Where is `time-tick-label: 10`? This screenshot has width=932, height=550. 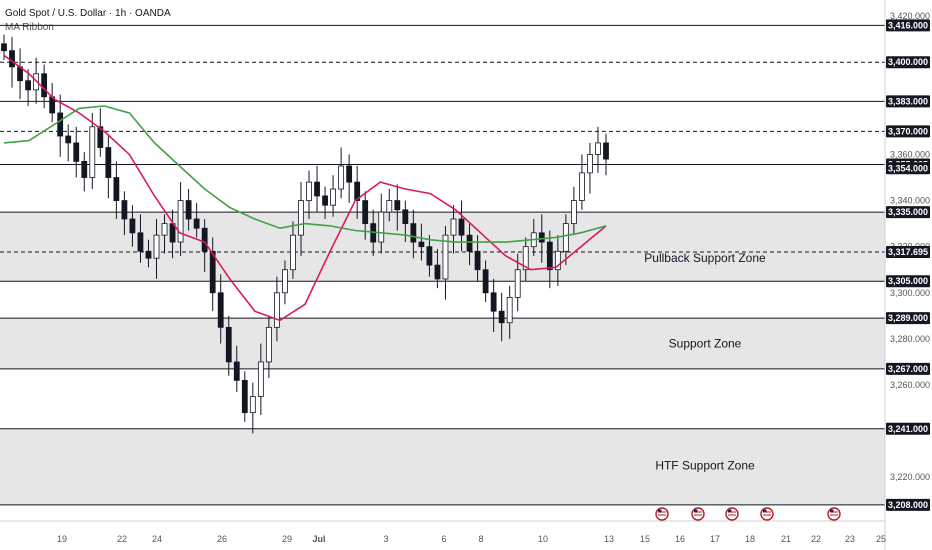
time-tick-label: 10 is located at coordinates (543, 539).